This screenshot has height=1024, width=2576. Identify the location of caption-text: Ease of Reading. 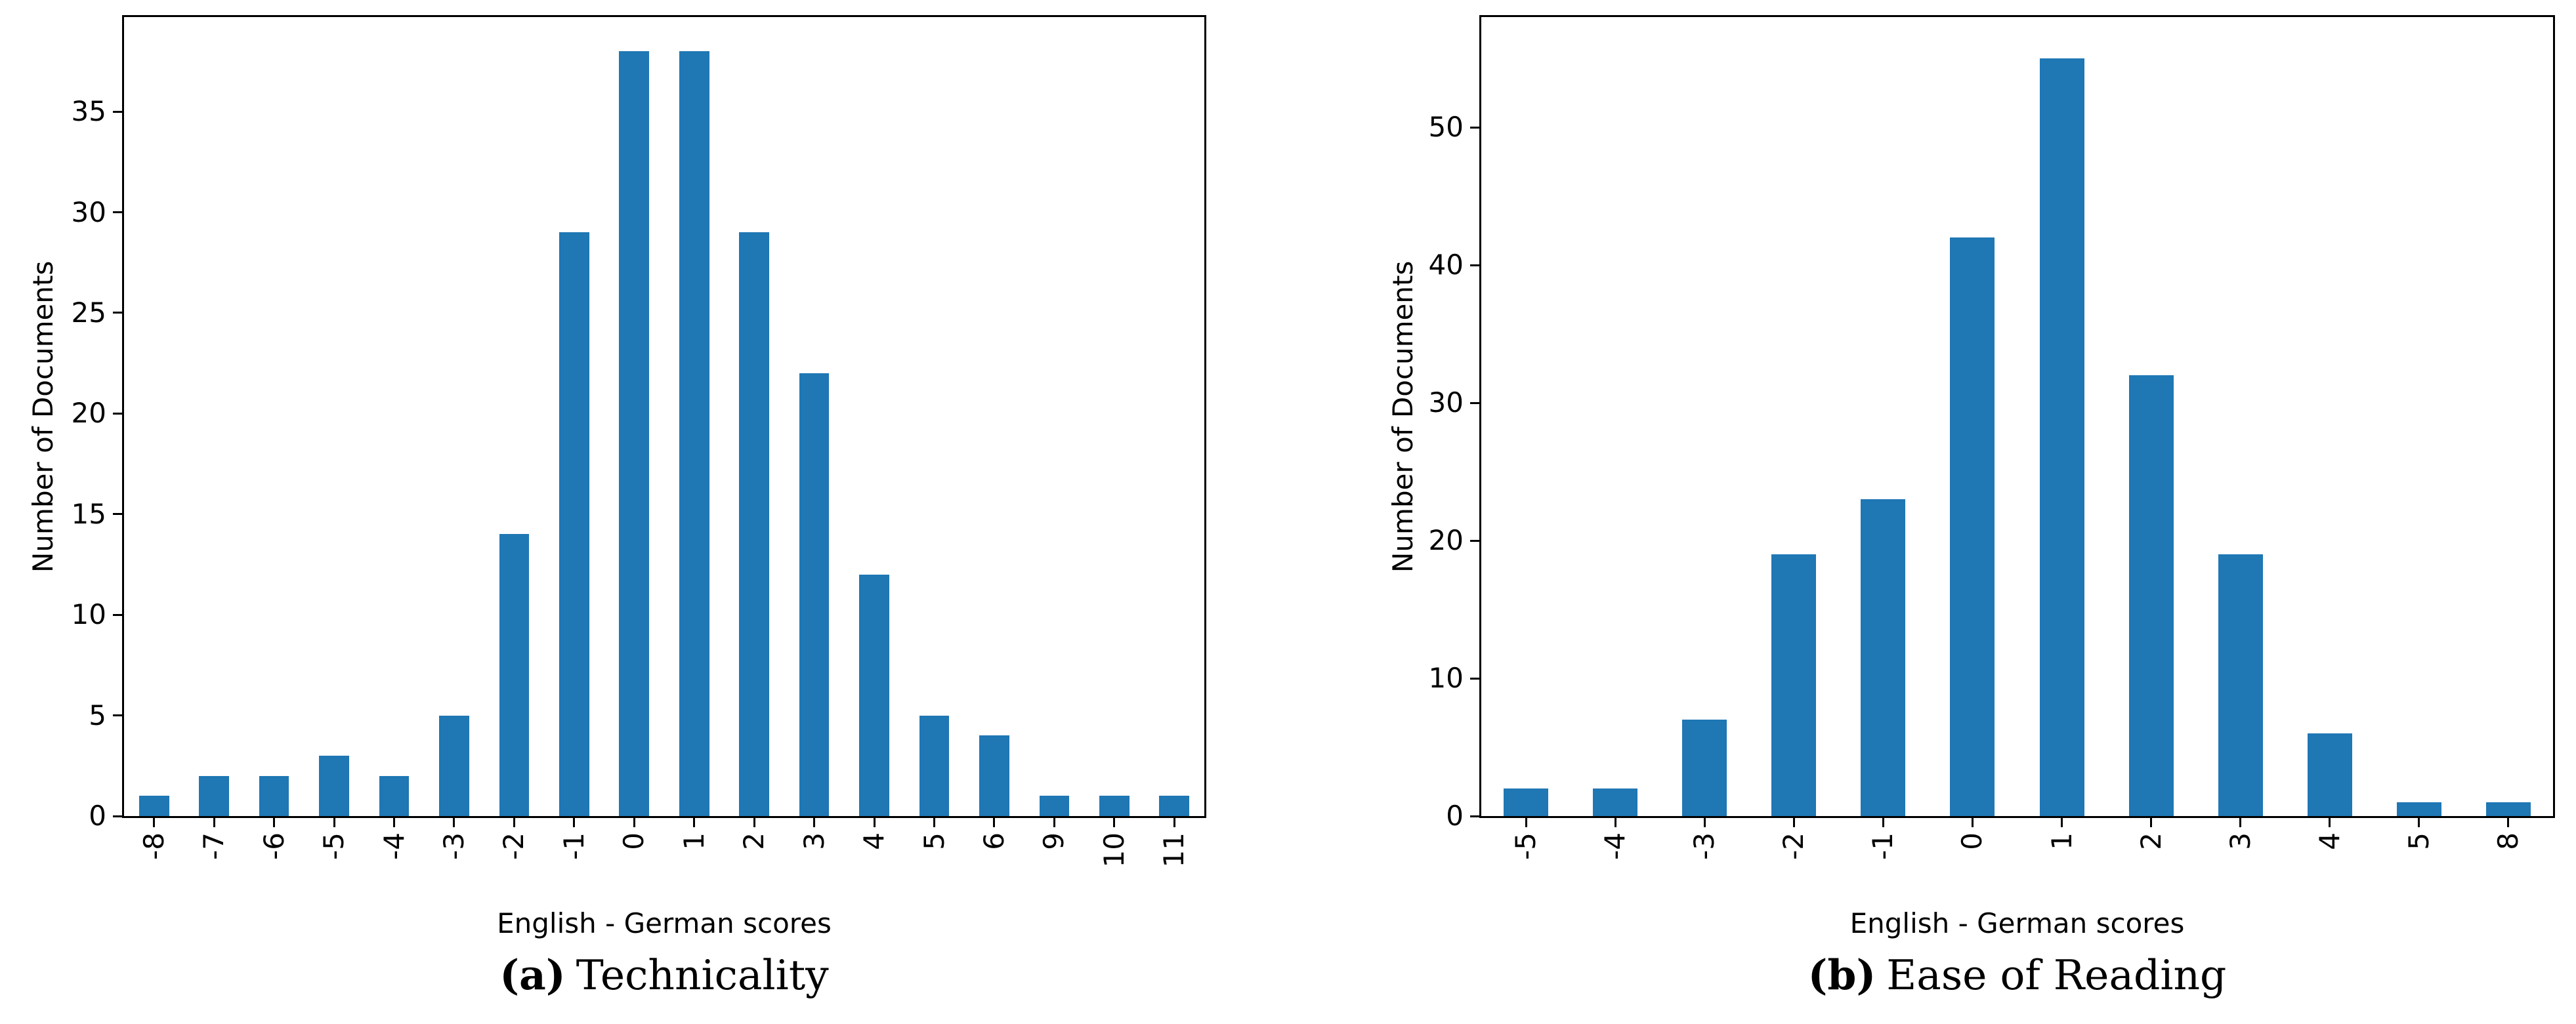
(2056, 975).